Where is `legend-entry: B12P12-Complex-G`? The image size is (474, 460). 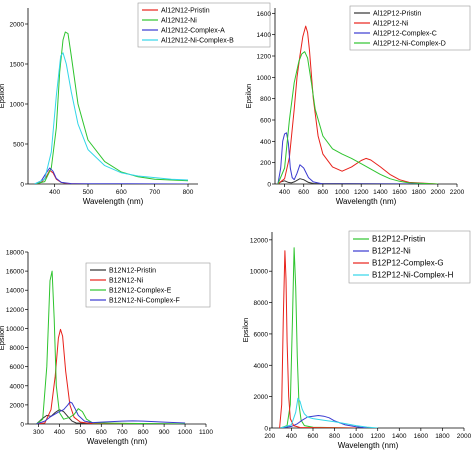 legend-entry: B12P12-Complex-G is located at coordinates (408, 263).